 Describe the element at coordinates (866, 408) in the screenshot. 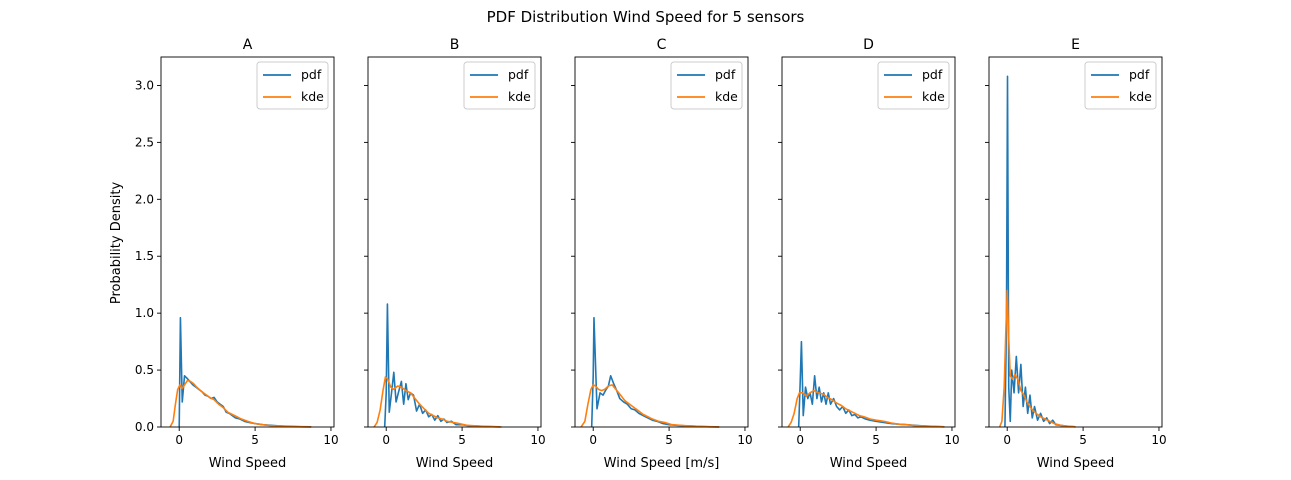

I see `kde-line-D` at that location.